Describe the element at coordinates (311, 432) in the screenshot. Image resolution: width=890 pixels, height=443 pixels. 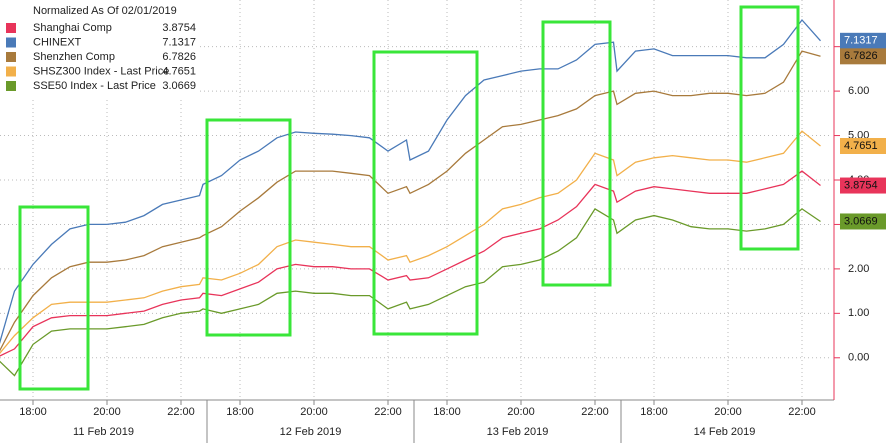
I see `x-group-label: 12 Feb 2019` at that location.